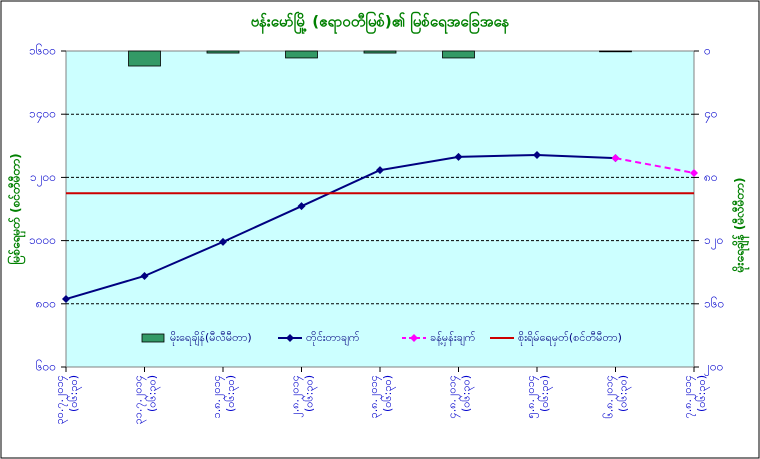 The height and width of the screenshot is (459, 760). I want to click on x-tick-label: ၄.၈.၂၀၁၄, so click(453, 396).